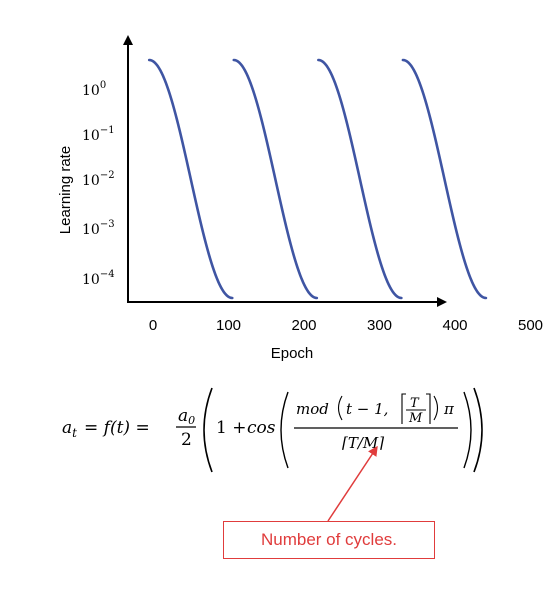  What do you see at coordinates (98, 179) in the screenshot?
I see `y-tick-label: 10⁻²` at bounding box center [98, 179].